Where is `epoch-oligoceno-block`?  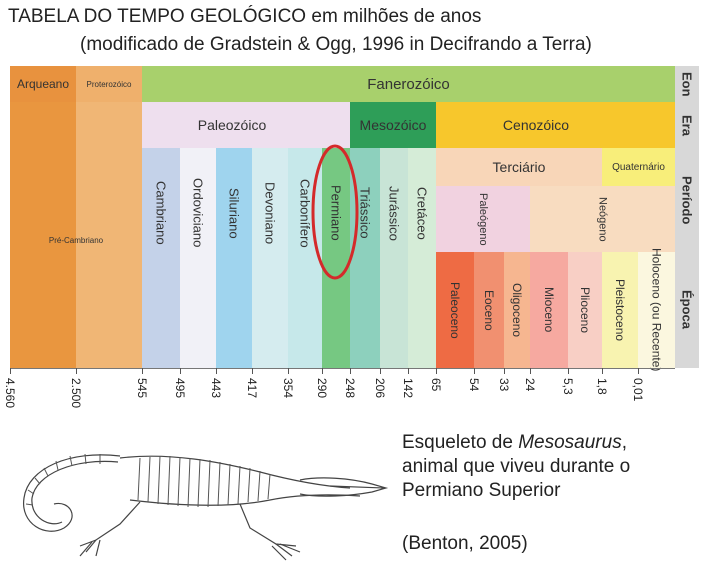
epoch-oligoceno-block is located at coordinates (517, 310).